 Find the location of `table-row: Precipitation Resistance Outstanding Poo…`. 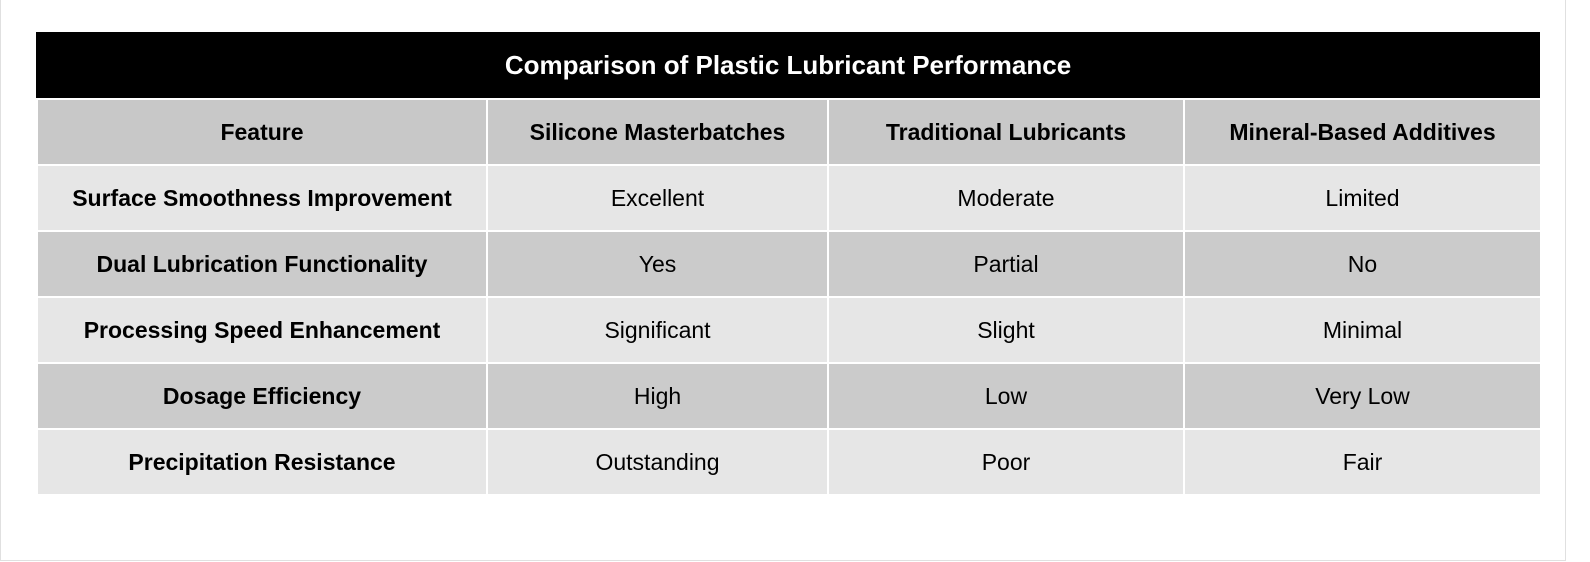

table-row: Precipitation Resistance Outstanding Poo… is located at coordinates (789, 462).